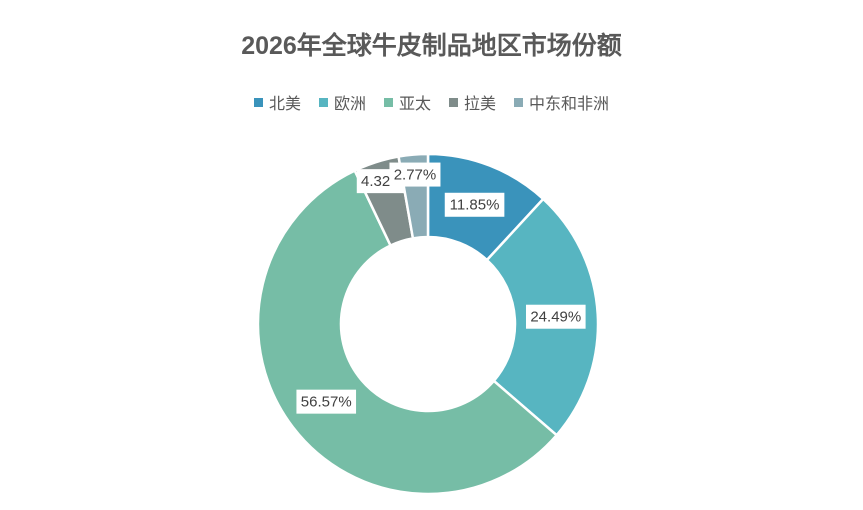  What do you see at coordinates (569, 104) in the screenshot?
I see `legend-label: 中东和非洲` at bounding box center [569, 104].